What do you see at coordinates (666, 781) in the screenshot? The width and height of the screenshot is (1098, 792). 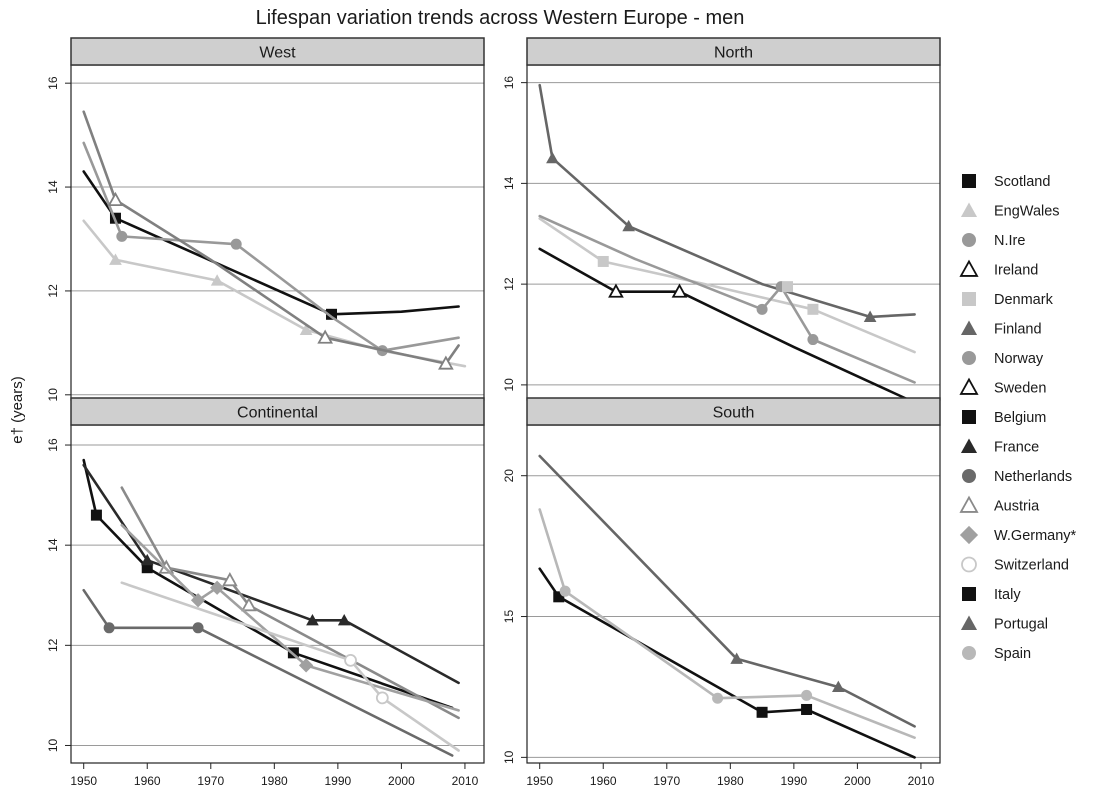 I see `x-tick-label: 1970` at bounding box center [666, 781].